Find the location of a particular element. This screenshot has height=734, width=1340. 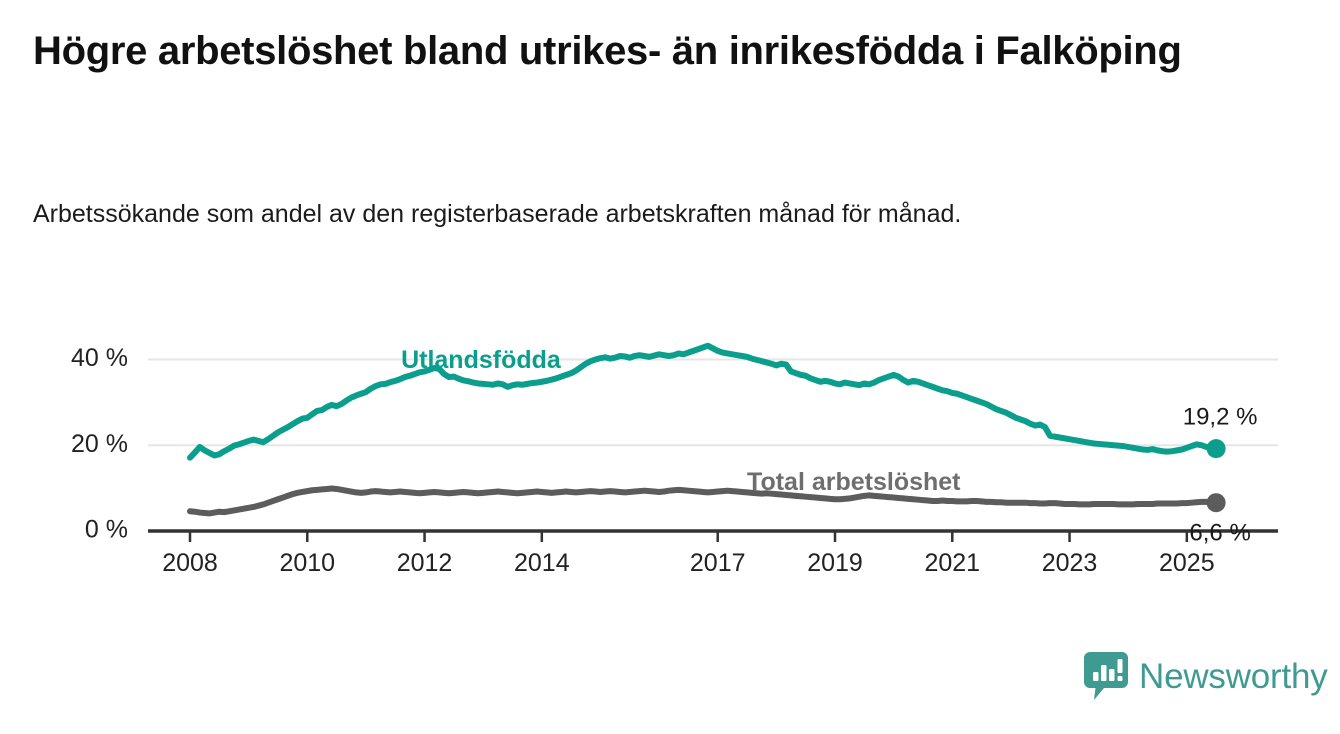

x-axis-tick-label: 2021 is located at coordinates (952, 563).